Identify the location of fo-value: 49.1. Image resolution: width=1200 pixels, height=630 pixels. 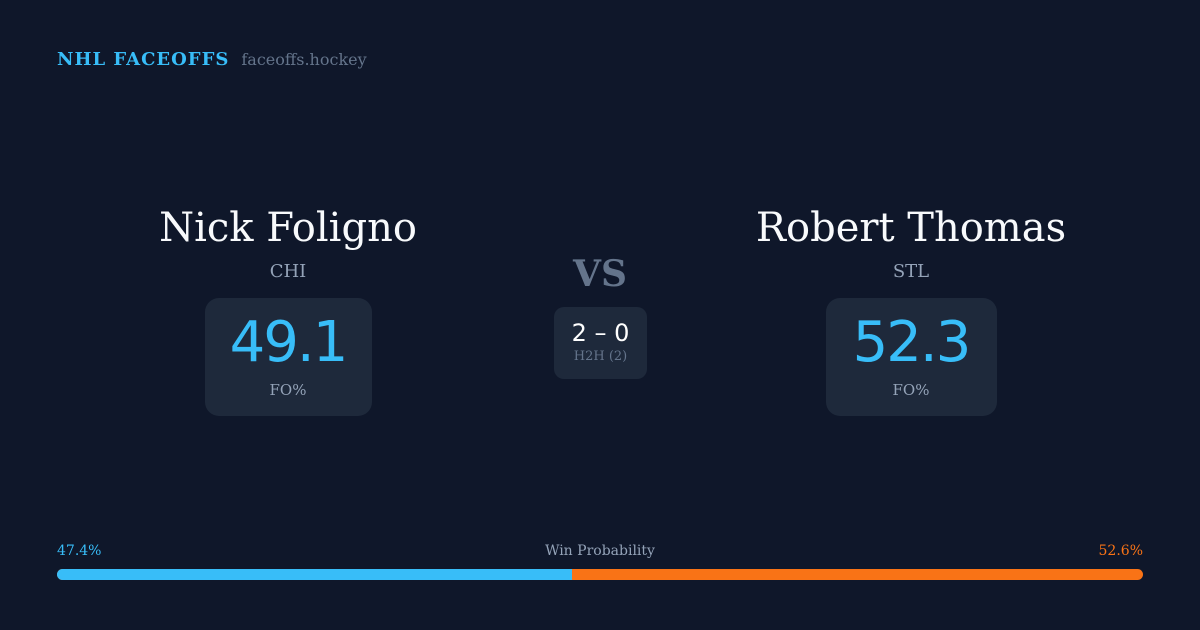
(289, 342).